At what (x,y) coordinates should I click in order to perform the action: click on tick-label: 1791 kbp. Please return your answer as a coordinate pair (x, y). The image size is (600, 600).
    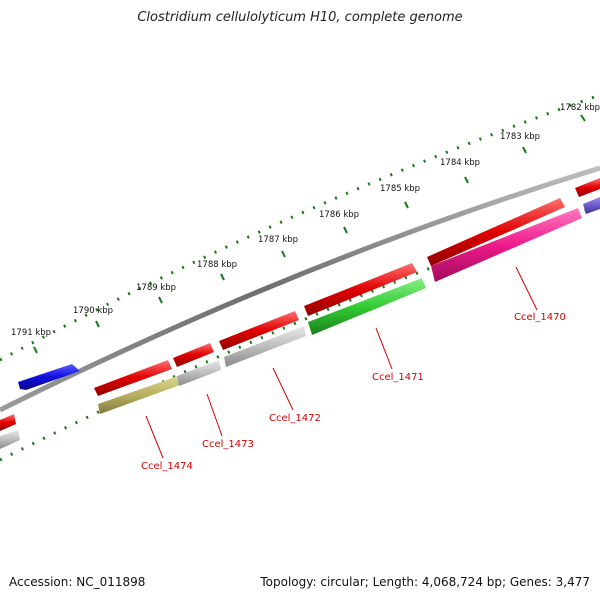
    Looking at the image, I should click on (31, 333).